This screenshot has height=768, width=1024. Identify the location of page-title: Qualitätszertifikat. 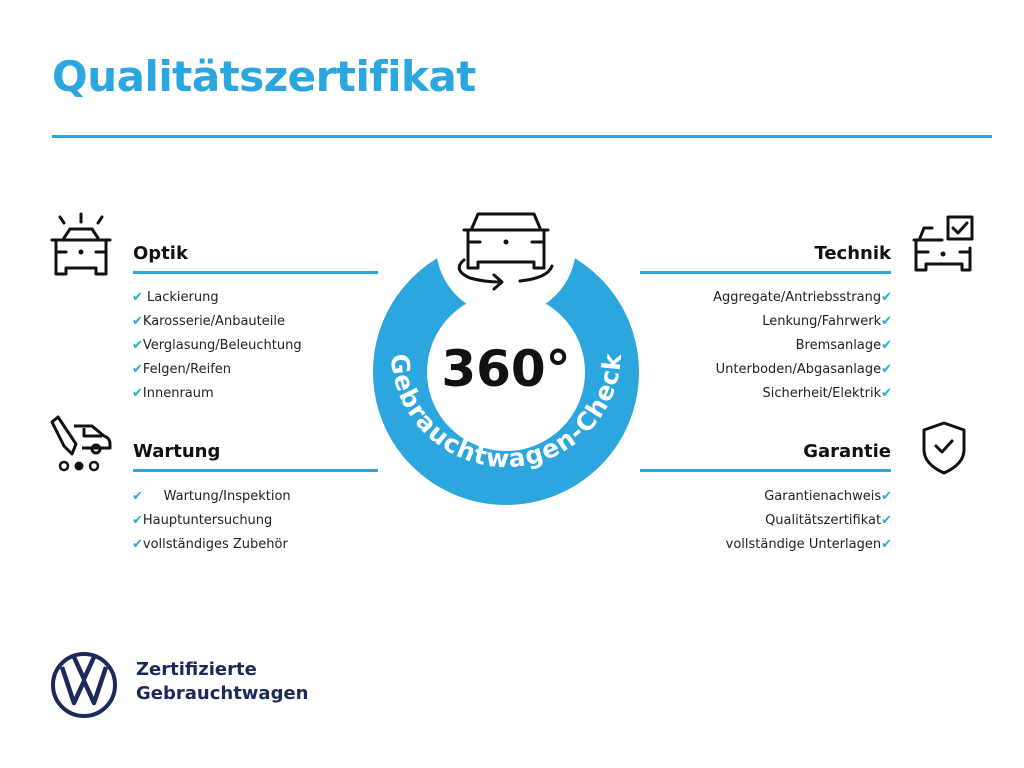
(264, 76).